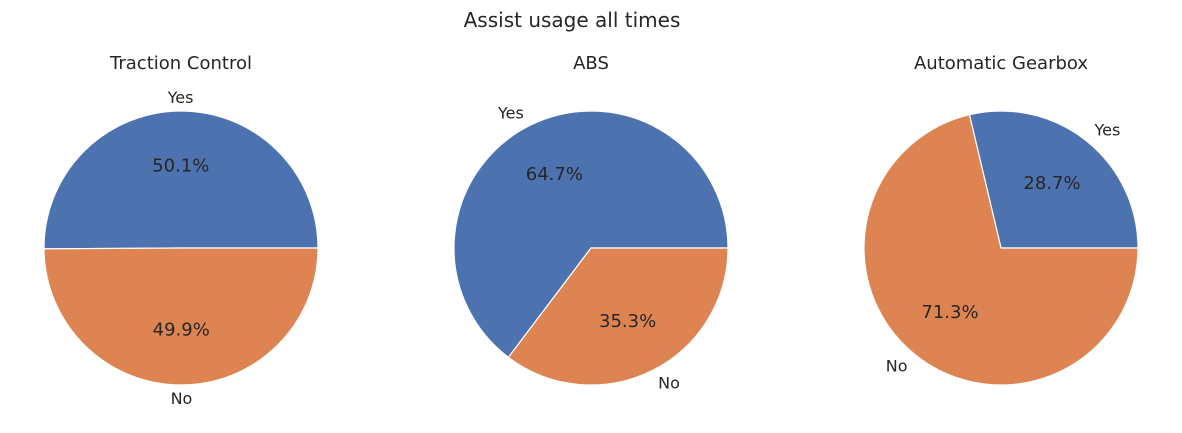  What do you see at coordinates (181, 330) in the screenshot?
I see `slice-value-traction-control-no: 49.9%` at bounding box center [181, 330].